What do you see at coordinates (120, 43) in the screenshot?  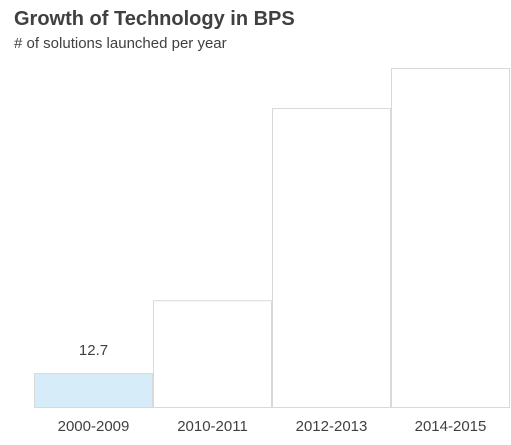 I see `chart-subtitle: # of solutions launched per year` at bounding box center [120, 43].